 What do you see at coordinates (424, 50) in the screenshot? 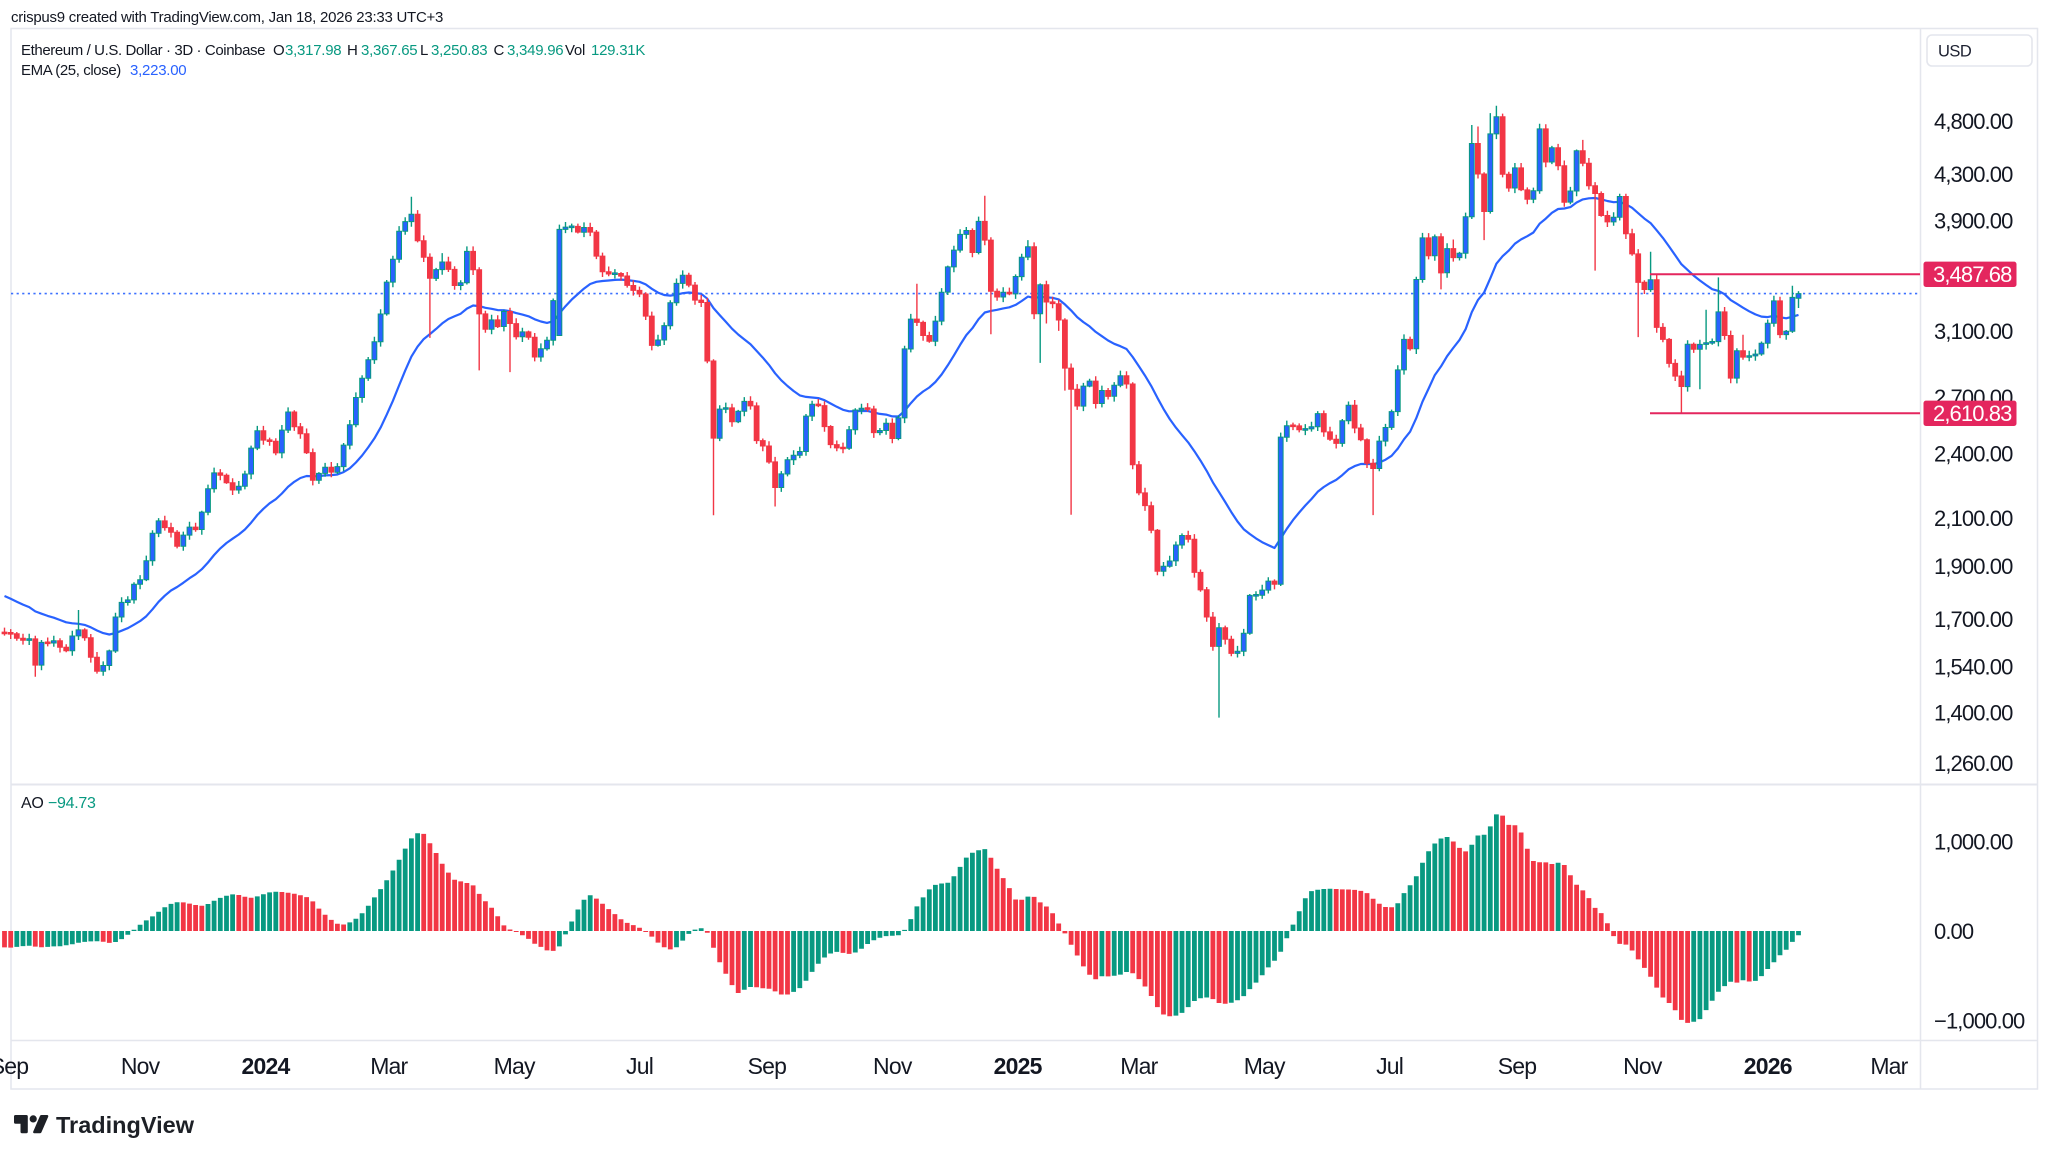
I see `svg-text: L` at bounding box center [424, 50].